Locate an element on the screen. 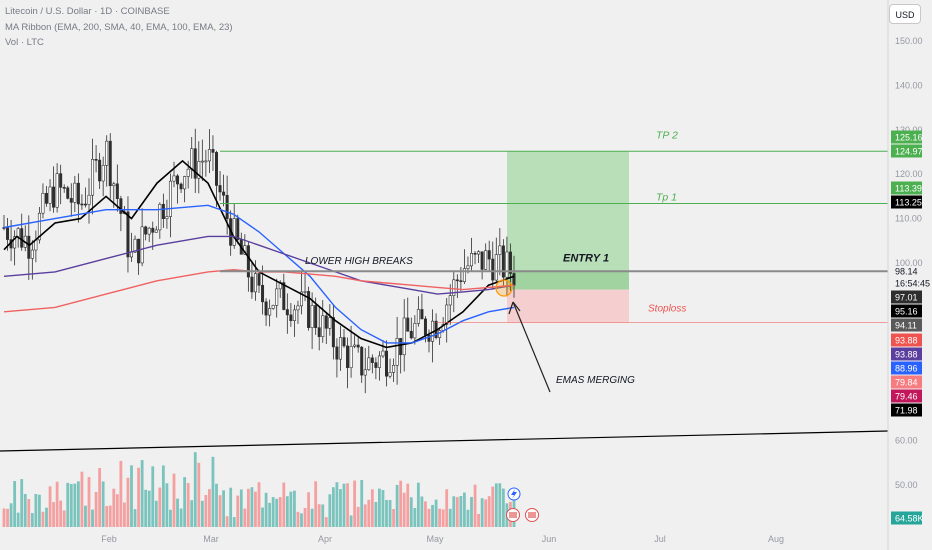 The width and height of the screenshot is (932, 550). x-tick-label: Aug is located at coordinates (776, 539).